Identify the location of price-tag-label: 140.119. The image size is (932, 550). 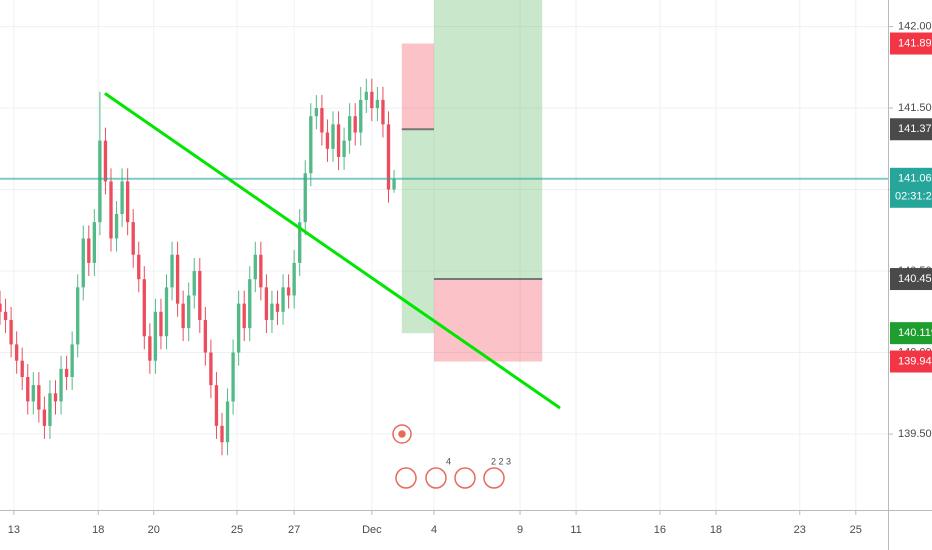
(915, 333).